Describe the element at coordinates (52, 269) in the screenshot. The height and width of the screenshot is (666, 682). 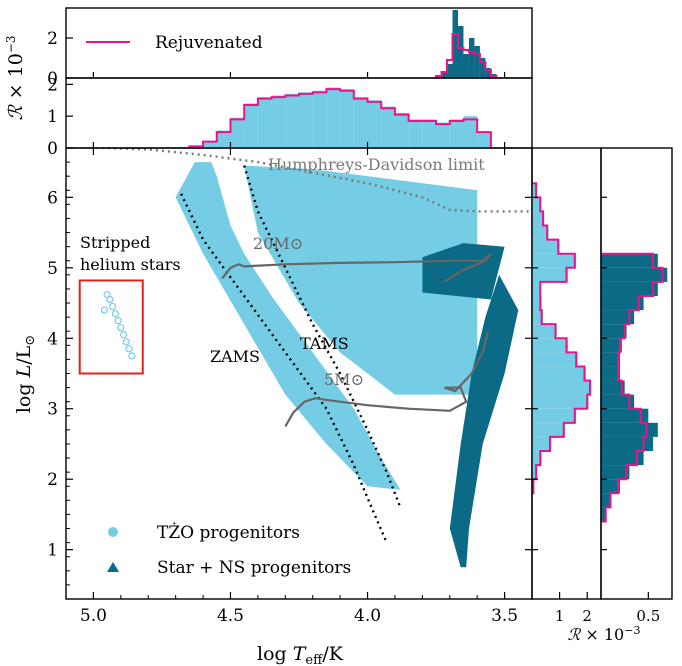
I see `main-ytick-label-4: 5` at that location.